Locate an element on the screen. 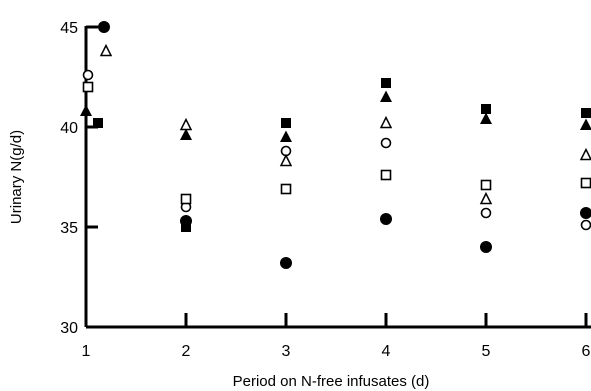  x-tick-label: 1 is located at coordinates (86, 351).